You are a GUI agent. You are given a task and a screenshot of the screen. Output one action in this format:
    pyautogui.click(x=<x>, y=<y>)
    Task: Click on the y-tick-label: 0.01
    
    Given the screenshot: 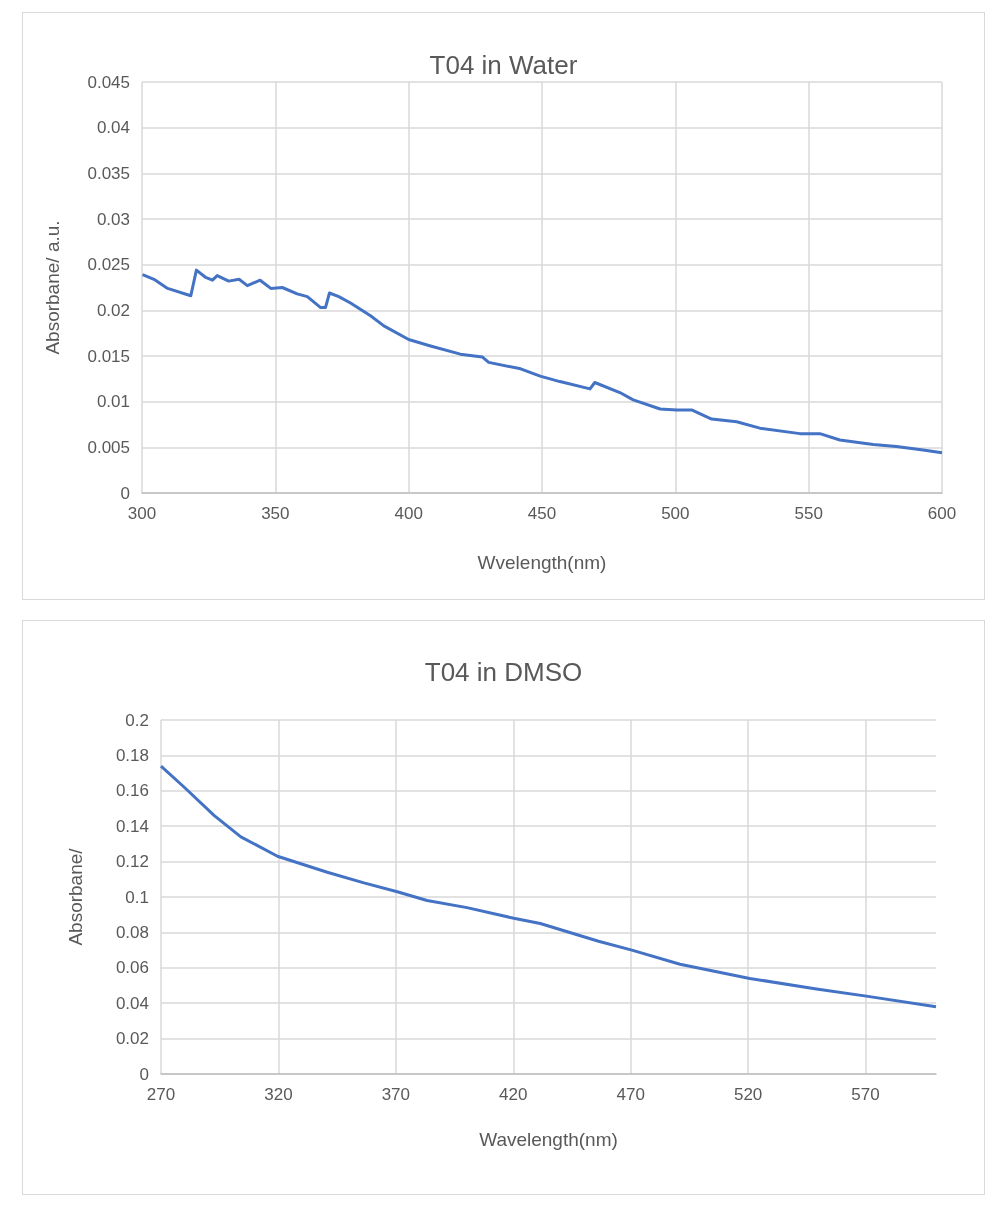 What is the action you would take?
    pyautogui.click(x=113, y=402)
    